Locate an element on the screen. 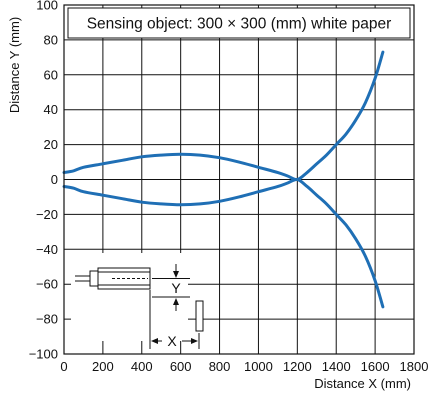 The image size is (431, 398). y-tick-label: 80 is located at coordinates (51, 39).